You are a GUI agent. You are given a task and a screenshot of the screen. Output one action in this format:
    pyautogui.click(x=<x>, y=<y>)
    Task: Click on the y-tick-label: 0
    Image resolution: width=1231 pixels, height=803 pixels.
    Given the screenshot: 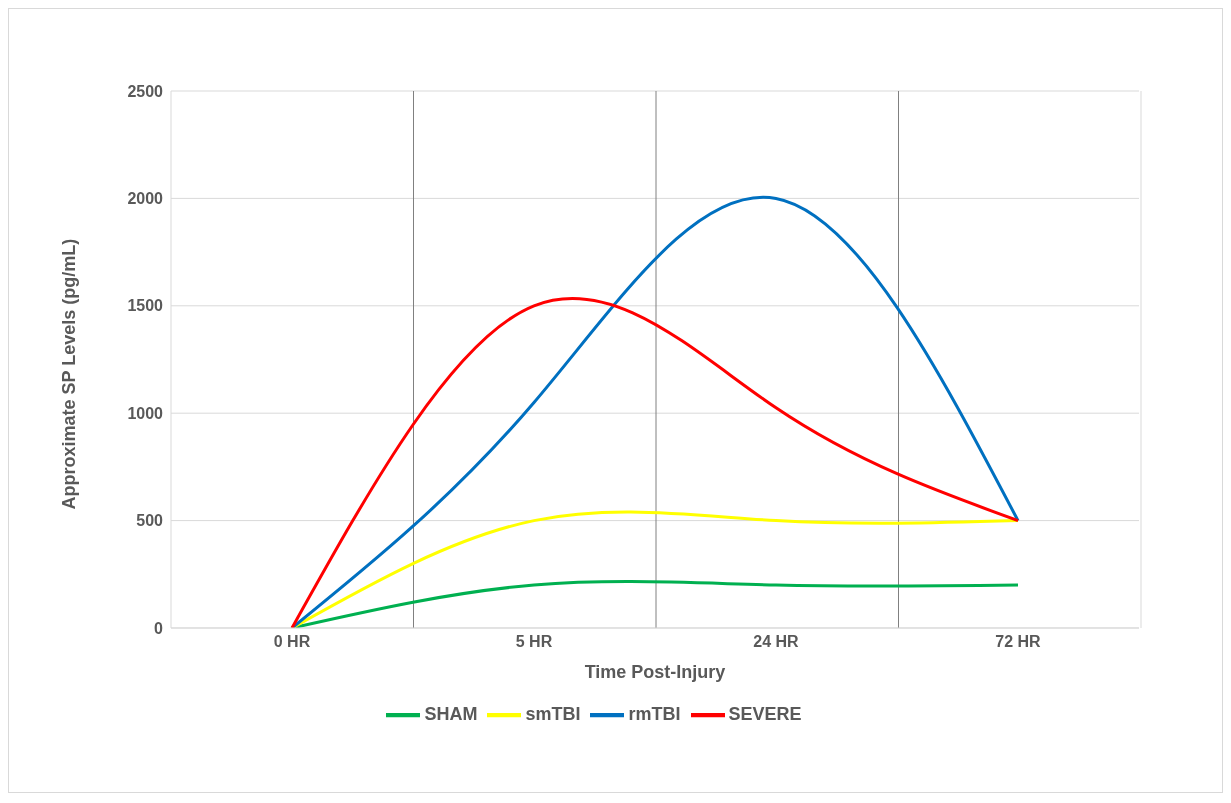 What is the action you would take?
    pyautogui.click(x=159, y=628)
    